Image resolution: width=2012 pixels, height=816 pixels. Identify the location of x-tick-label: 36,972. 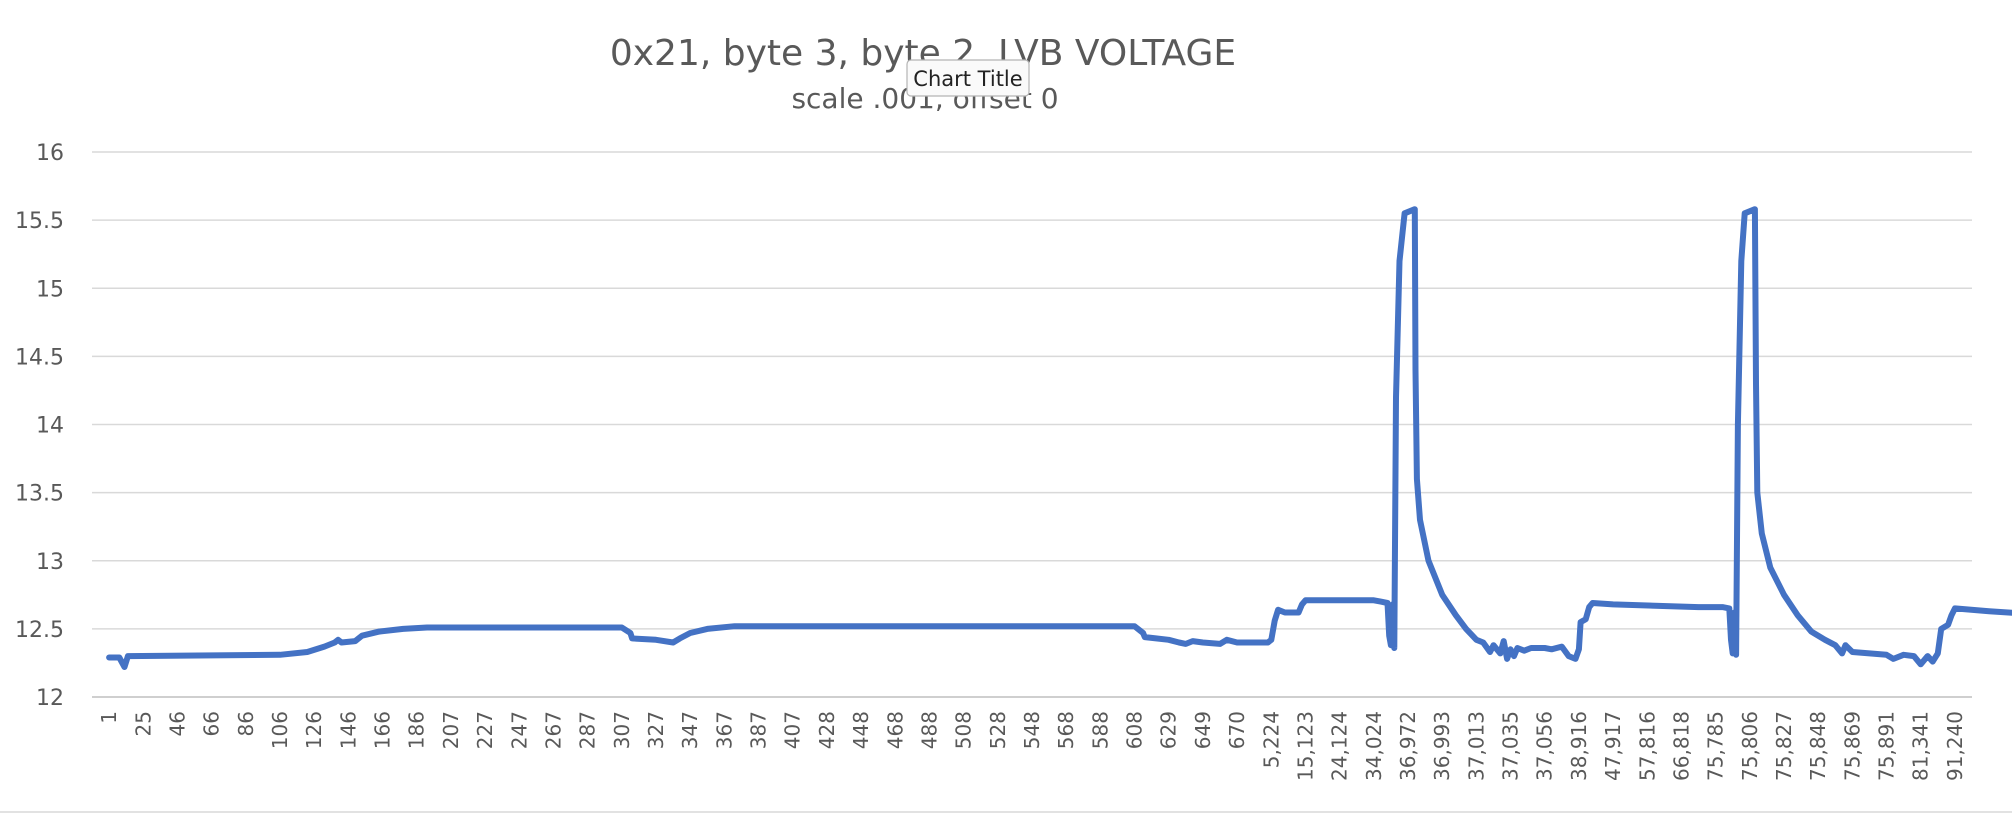
(1408, 746).